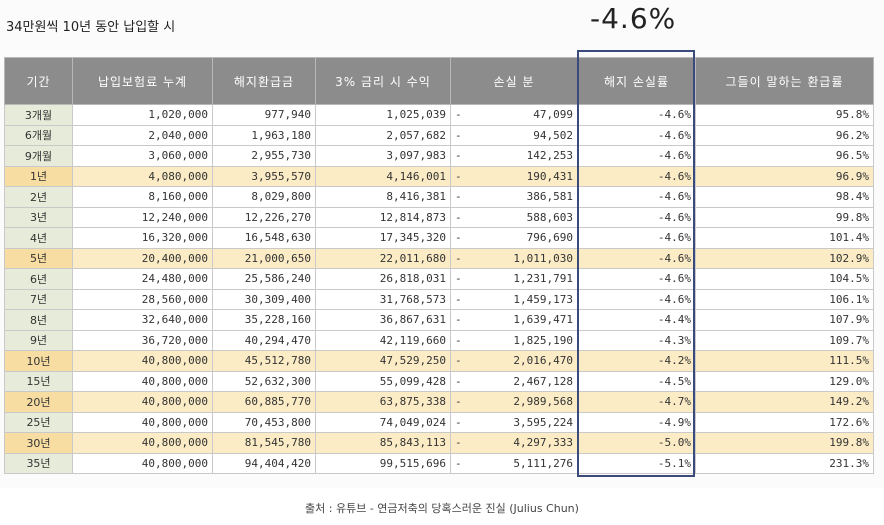 This screenshot has height=525, width=884. I want to click on cell-period: 3개월, so click(38, 115).